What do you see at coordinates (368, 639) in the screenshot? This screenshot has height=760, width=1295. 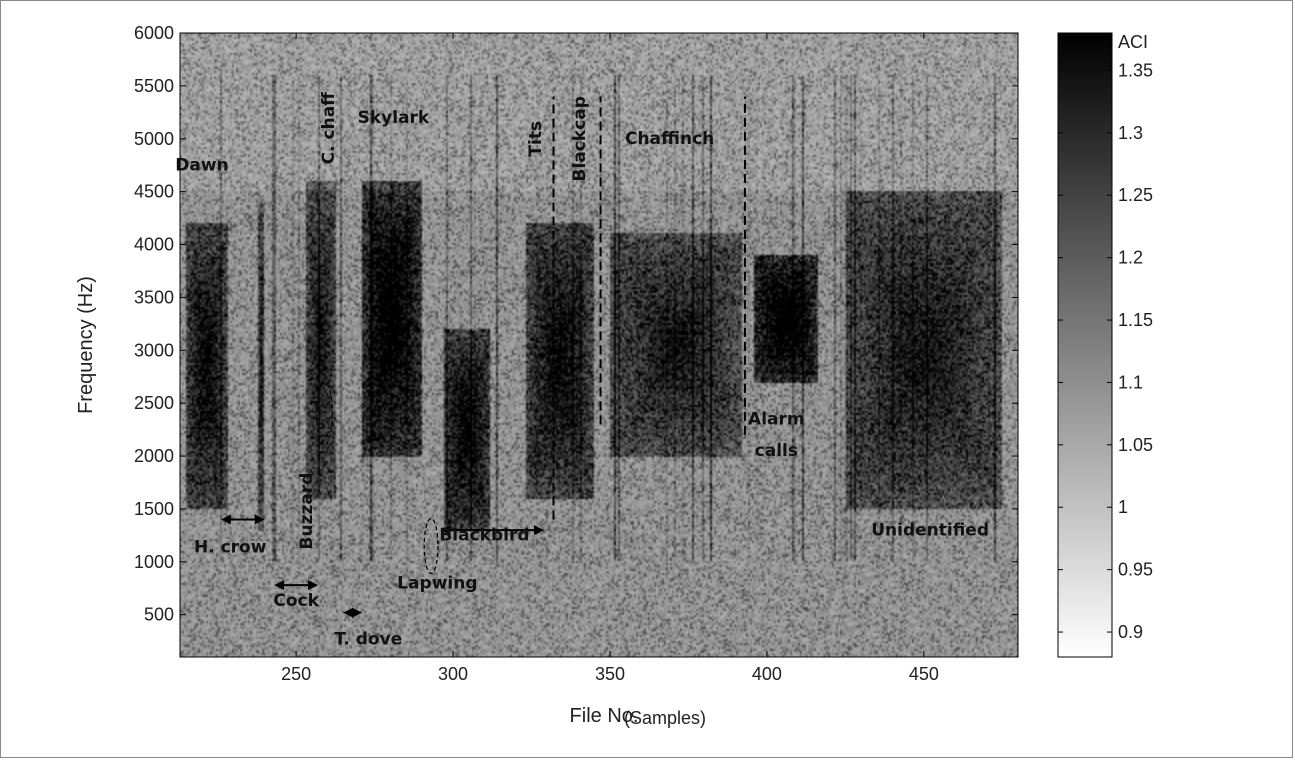 I see `annotation-label: T. dove` at bounding box center [368, 639].